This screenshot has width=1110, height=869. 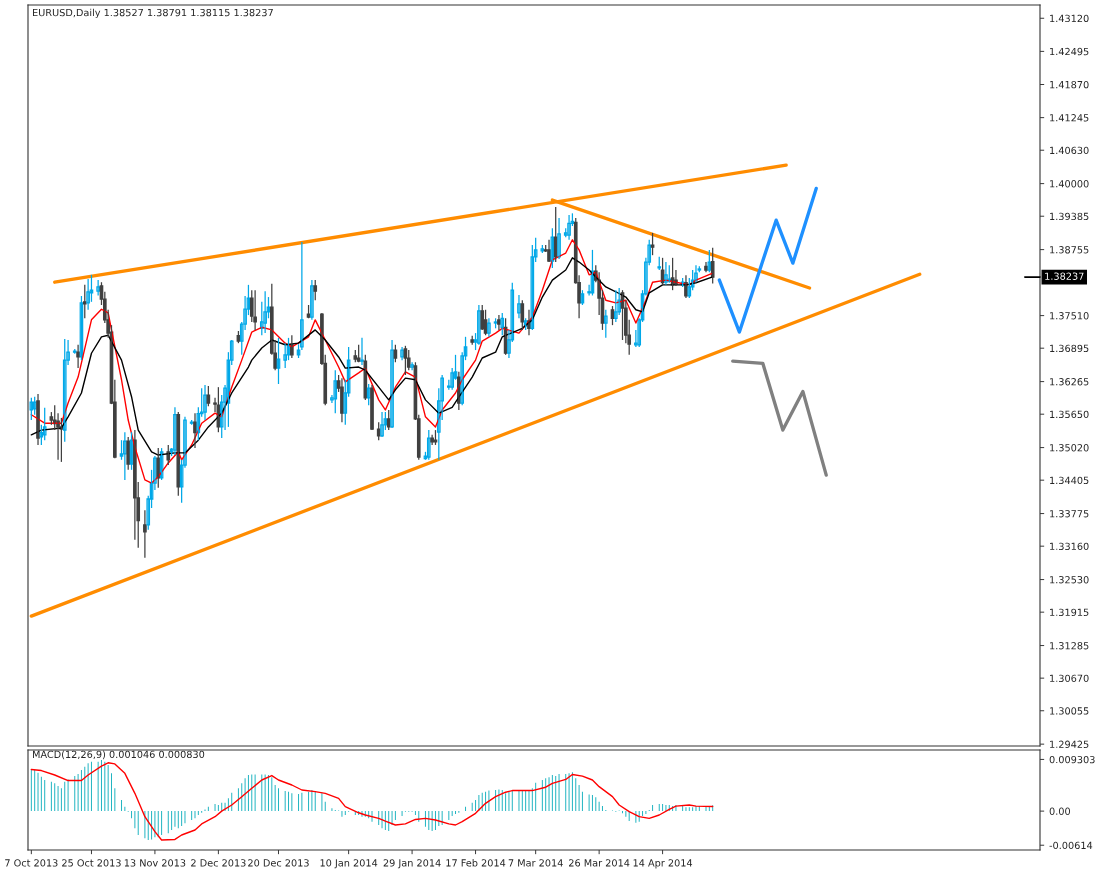 I want to click on x-tick-label: 26 Mar 2014, so click(x=599, y=863).